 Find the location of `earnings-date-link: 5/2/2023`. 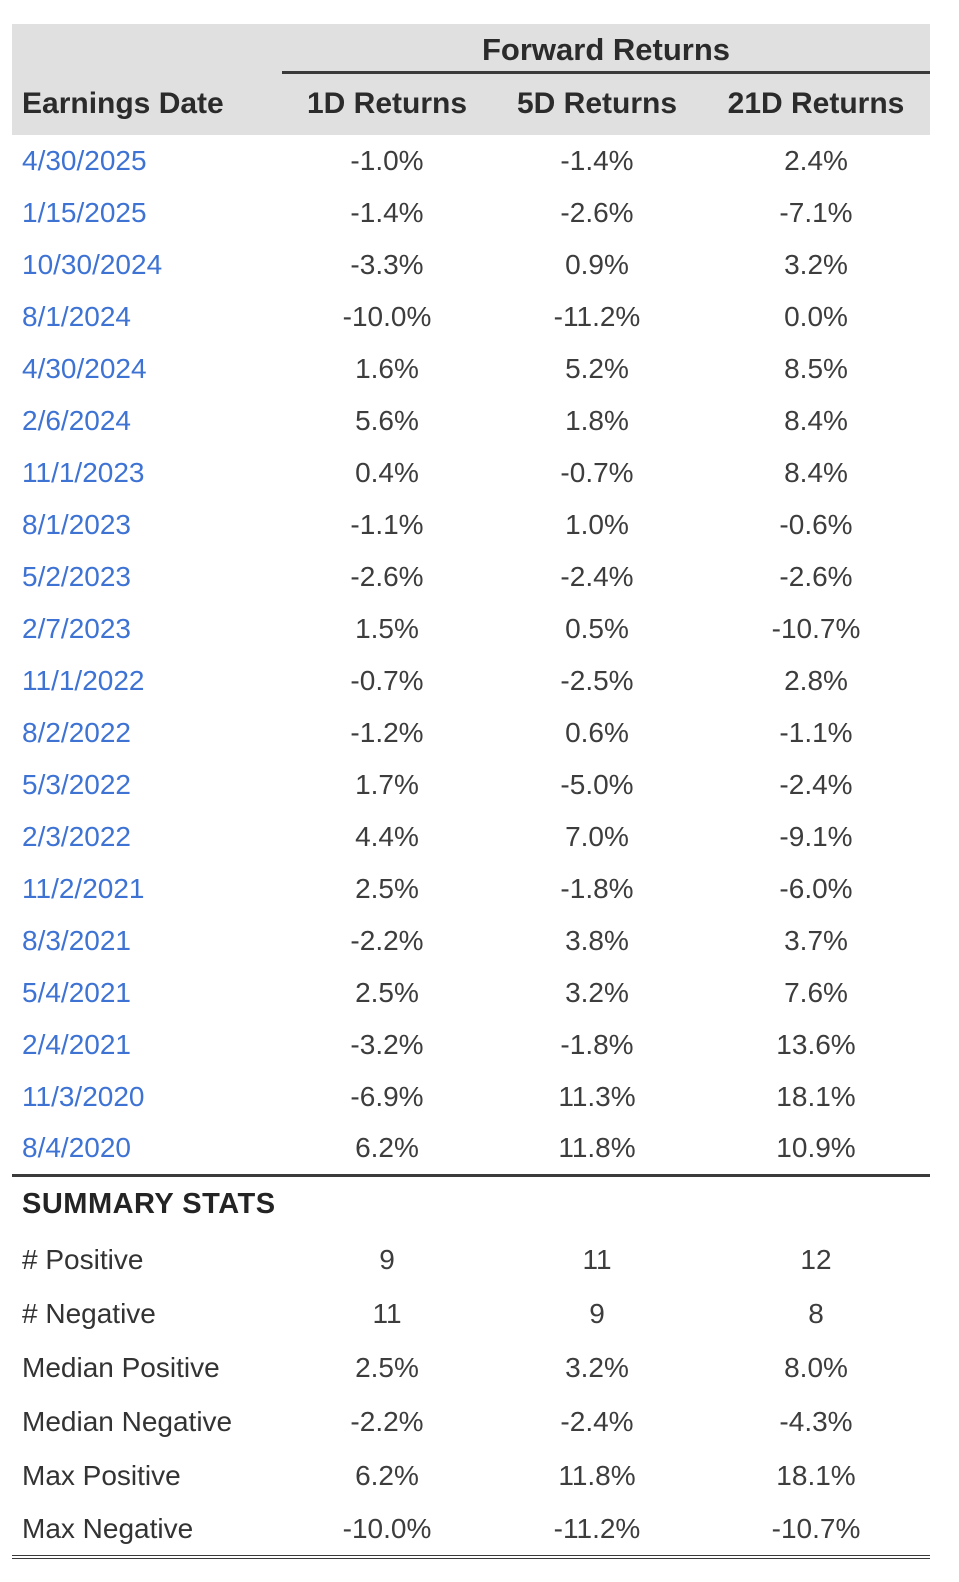

earnings-date-link: 5/2/2023 is located at coordinates (76, 576).